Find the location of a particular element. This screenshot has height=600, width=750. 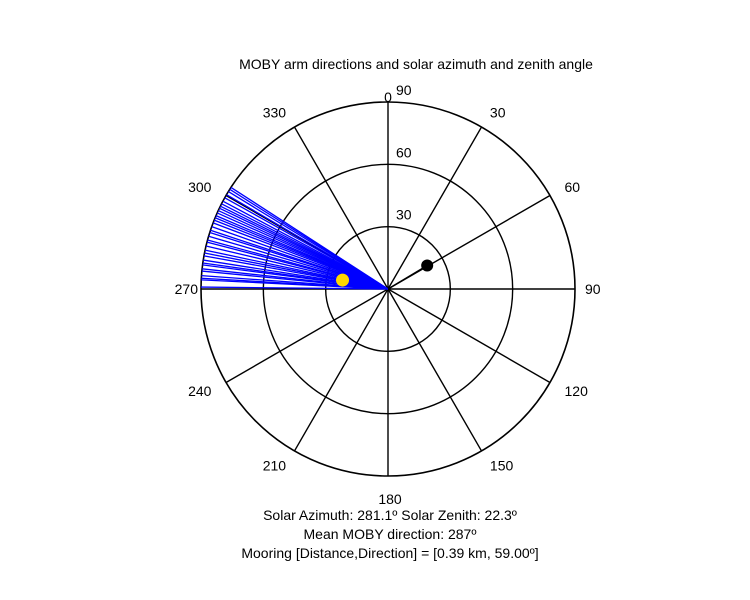

angle-tick-label-30: 30 is located at coordinates (498, 112).